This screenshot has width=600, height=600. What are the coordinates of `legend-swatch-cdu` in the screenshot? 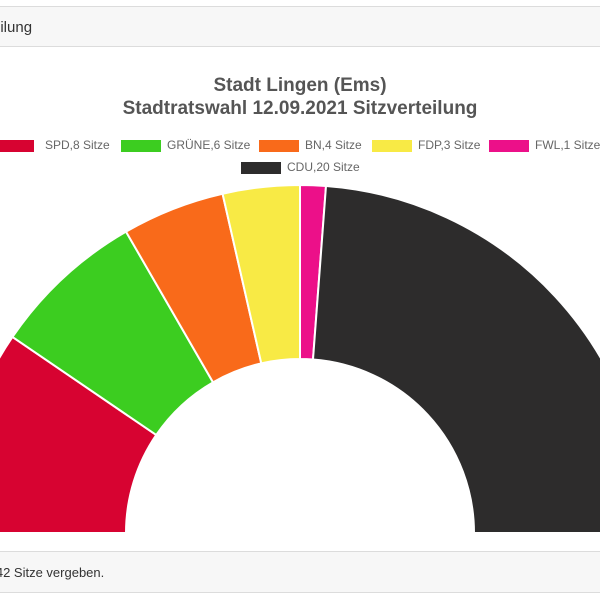 It's located at (261, 168).